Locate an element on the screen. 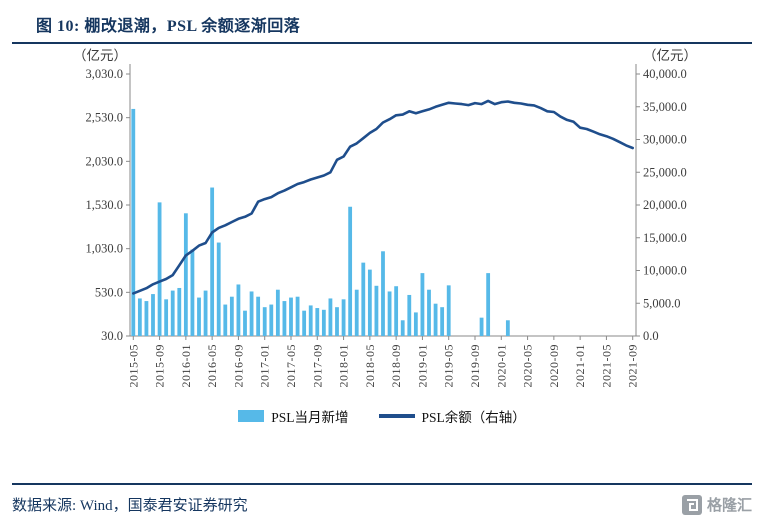 This screenshot has width=766, height=523. svg-text: 2020-09 is located at coordinates (554, 366).